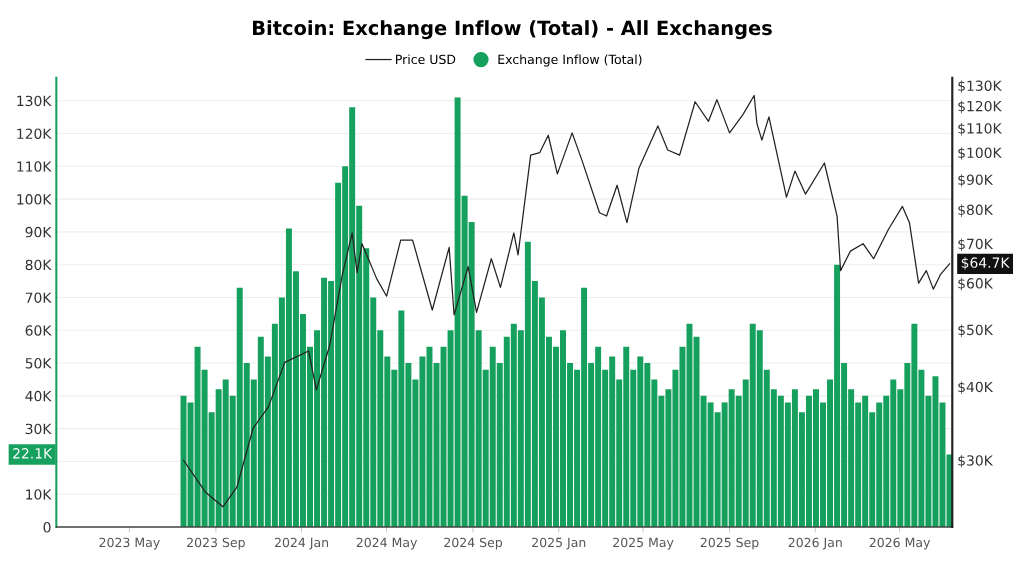 This screenshot has height=576, width=1024. I want to click on x-tick-label: 2025 Sep, so click(729, 543).